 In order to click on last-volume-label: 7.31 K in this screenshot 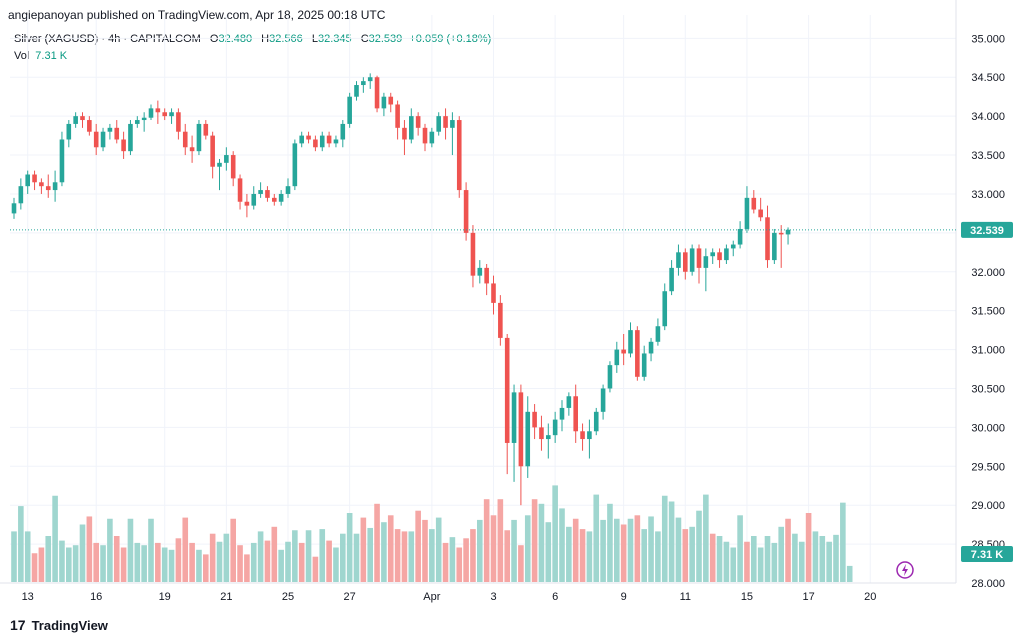, I will do `click(987, 555)`.